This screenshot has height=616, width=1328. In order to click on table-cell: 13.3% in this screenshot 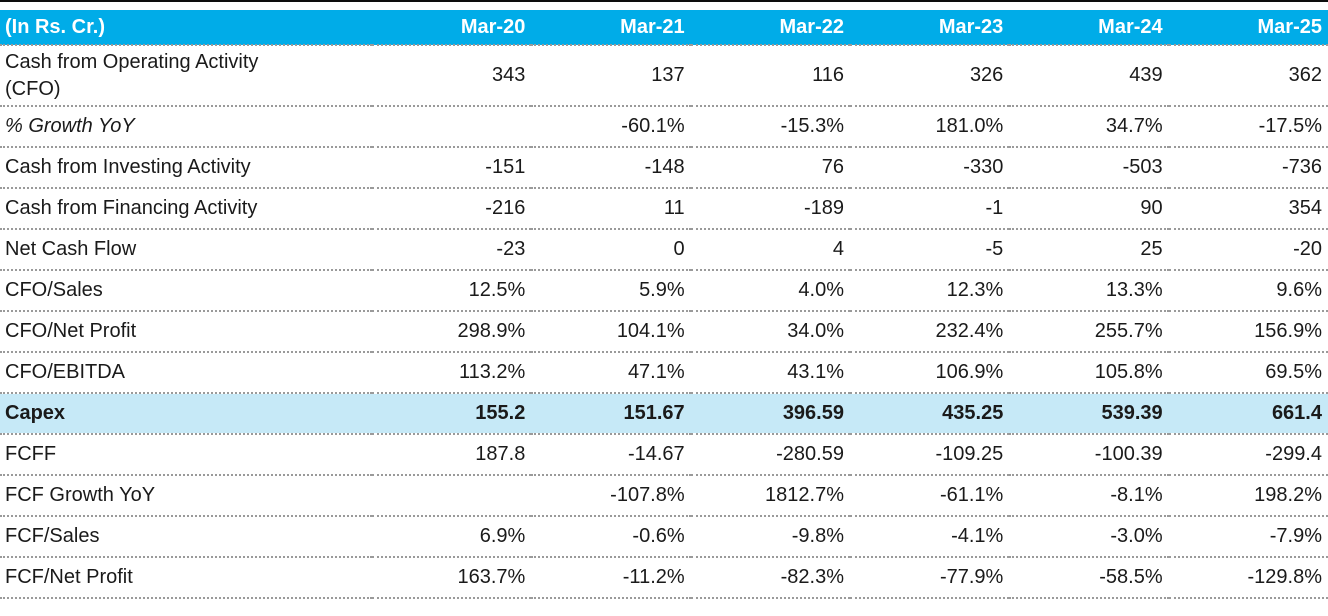, I will do `click(1089, 291)`.